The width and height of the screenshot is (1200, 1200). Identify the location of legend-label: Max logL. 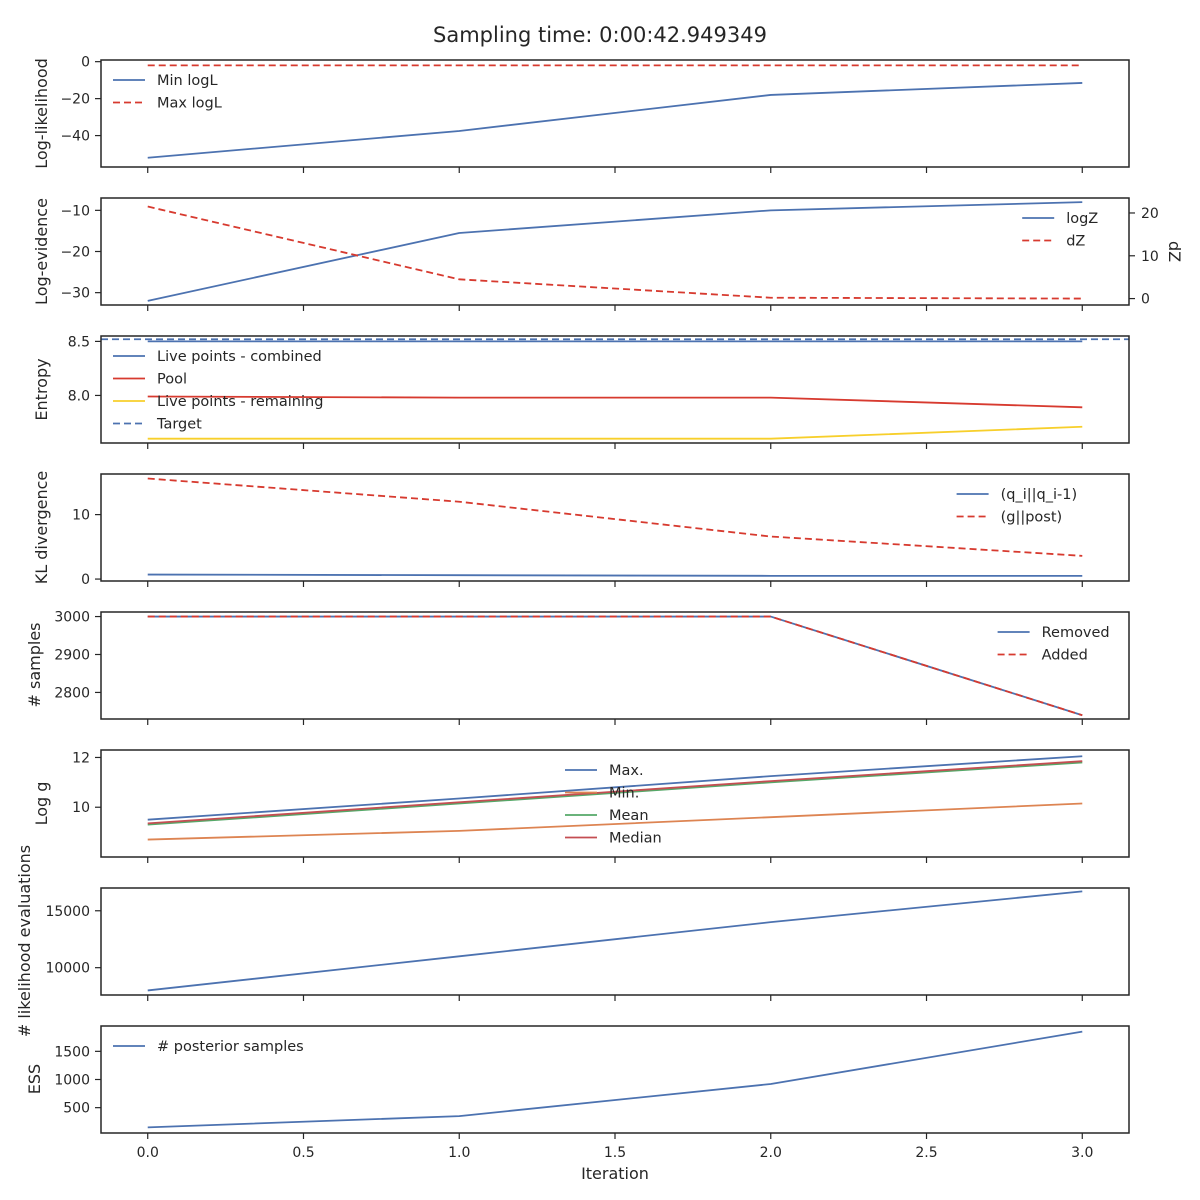
(189, 104).